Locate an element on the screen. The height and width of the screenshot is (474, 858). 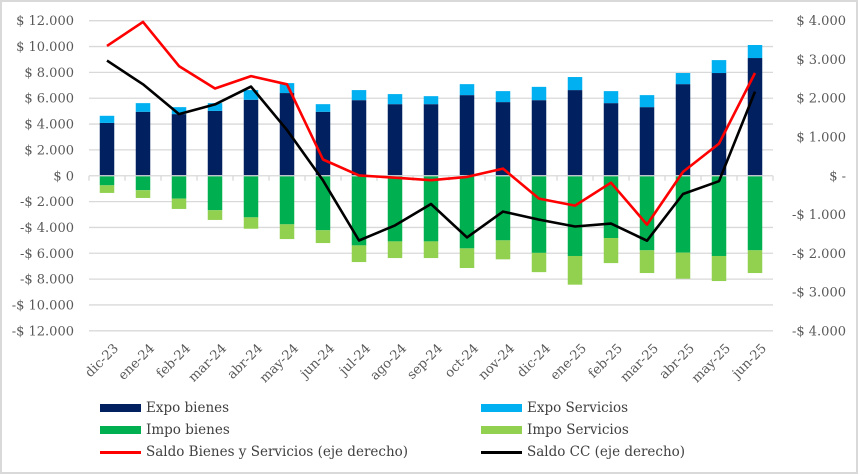
legend-item-expo-servicios: Expo Servicios is located at coordinates (554, 408).